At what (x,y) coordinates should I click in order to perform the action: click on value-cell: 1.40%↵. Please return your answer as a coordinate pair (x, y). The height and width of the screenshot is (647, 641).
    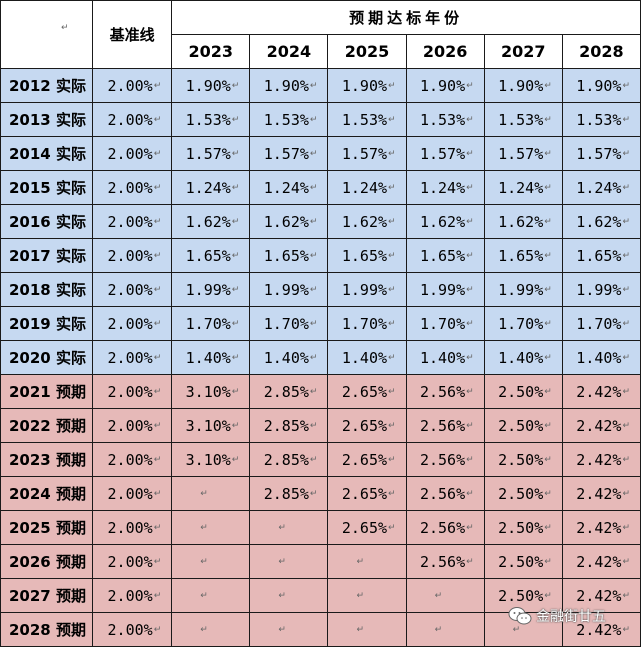
    Looking at the image, I should click on (211, 357).